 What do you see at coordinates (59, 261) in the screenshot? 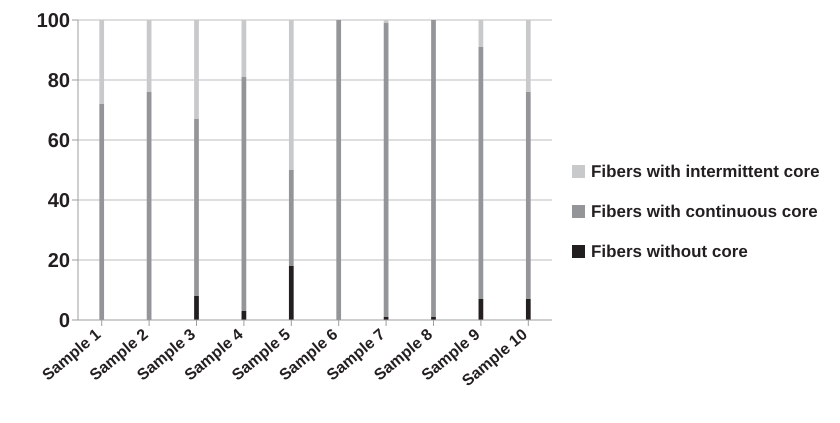
I see `y-tick-label: 20` at bounding box center [59, 261].